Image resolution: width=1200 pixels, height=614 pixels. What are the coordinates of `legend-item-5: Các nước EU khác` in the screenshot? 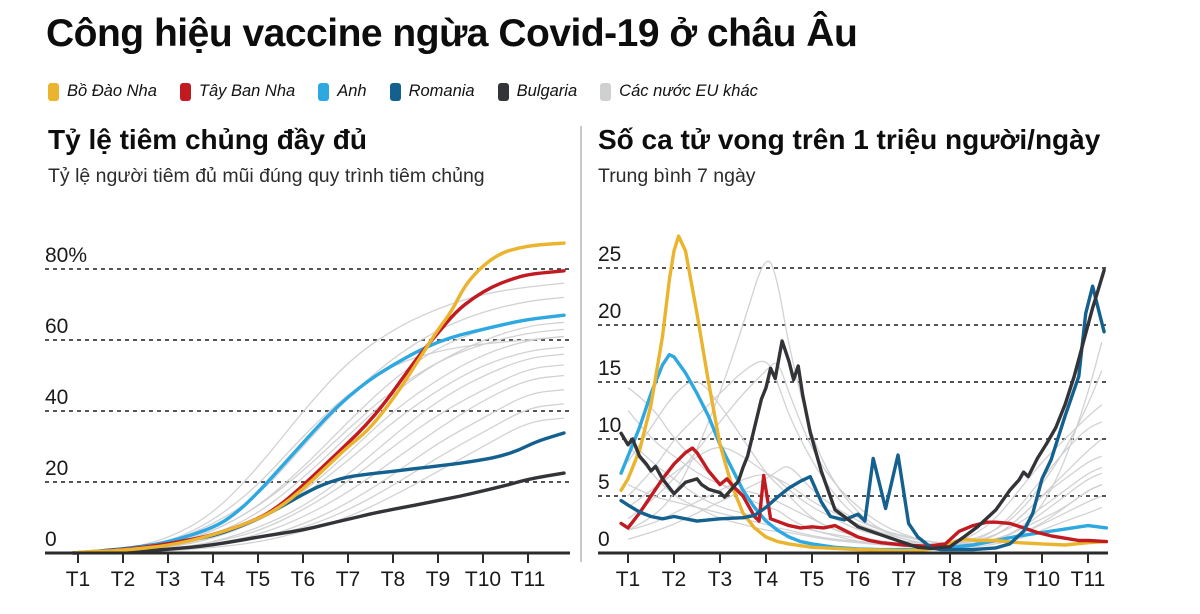 It's located at (679, 91).